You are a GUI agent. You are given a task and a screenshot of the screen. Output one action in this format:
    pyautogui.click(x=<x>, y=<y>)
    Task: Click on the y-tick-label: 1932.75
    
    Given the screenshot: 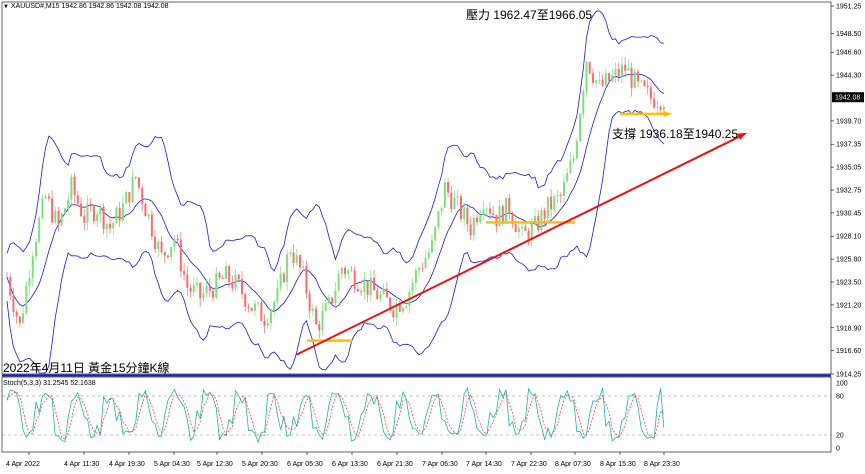 What is the action you would take?
    pyautogui.click(x=848, y=191)
    